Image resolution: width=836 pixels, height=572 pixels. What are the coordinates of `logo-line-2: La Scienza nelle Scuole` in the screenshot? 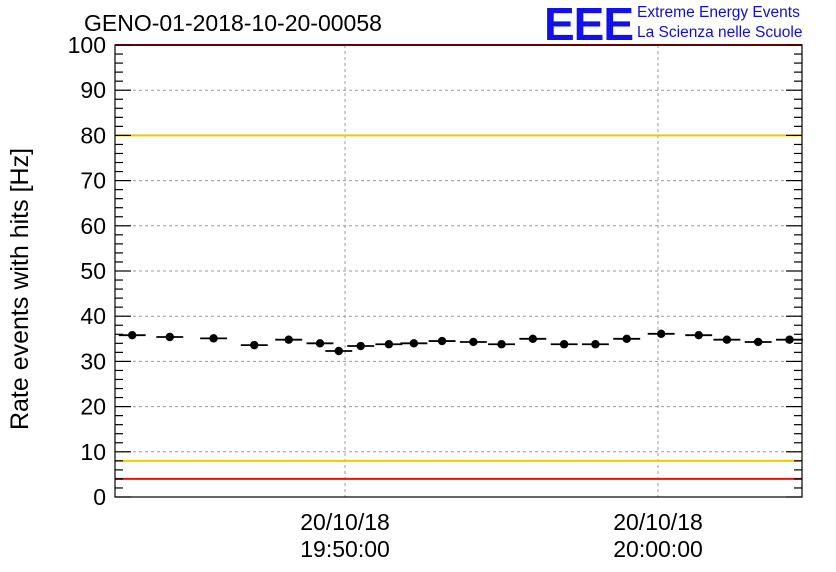 It's located at (720, 32).